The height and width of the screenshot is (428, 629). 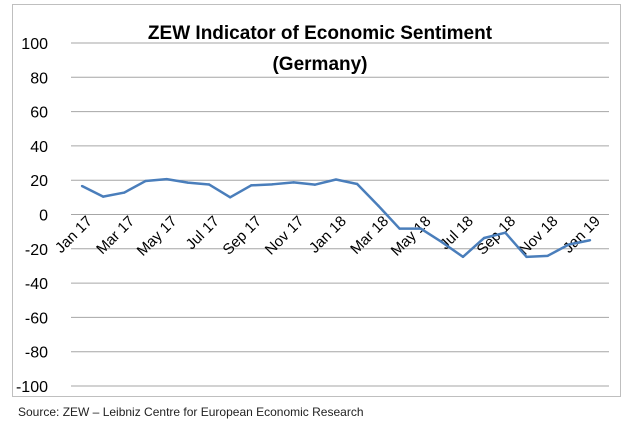 I want to click on y-tick-label: -20, so click(x=36, y=250).